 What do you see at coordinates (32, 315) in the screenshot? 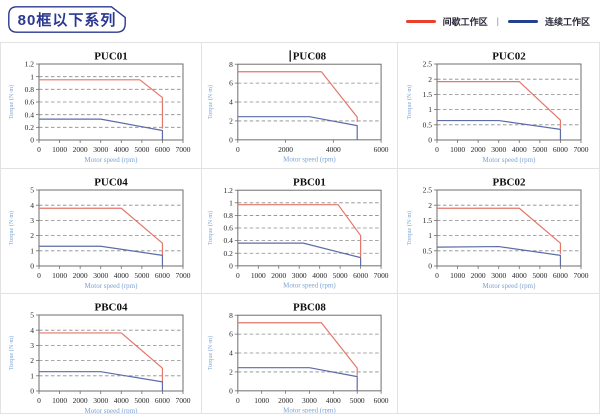
I see `y-tick-label: 5` at bounding box center [32, 315].